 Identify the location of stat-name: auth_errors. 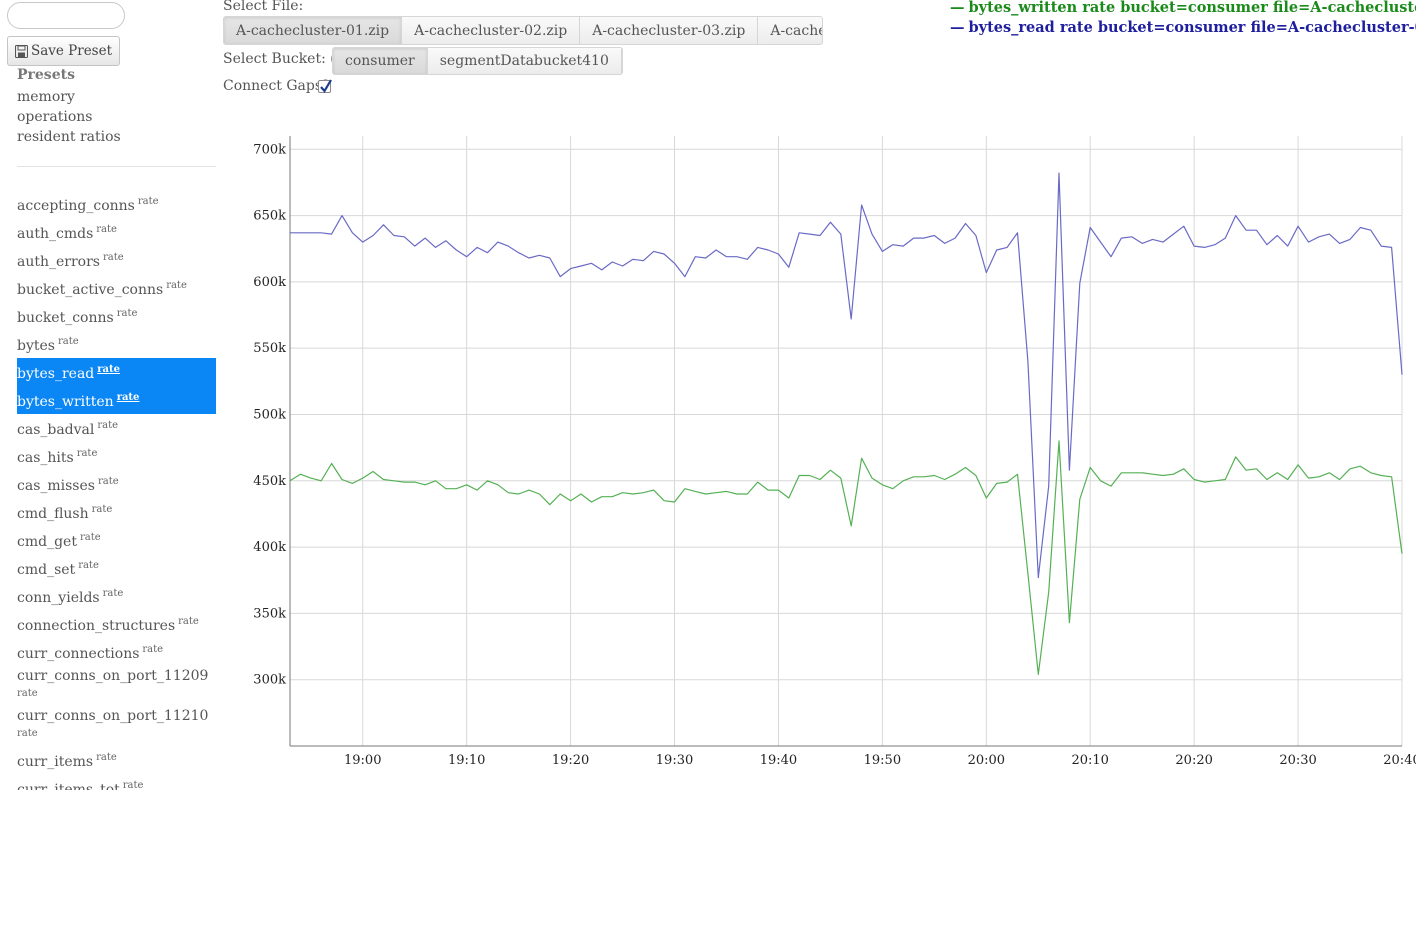
(58, 262).